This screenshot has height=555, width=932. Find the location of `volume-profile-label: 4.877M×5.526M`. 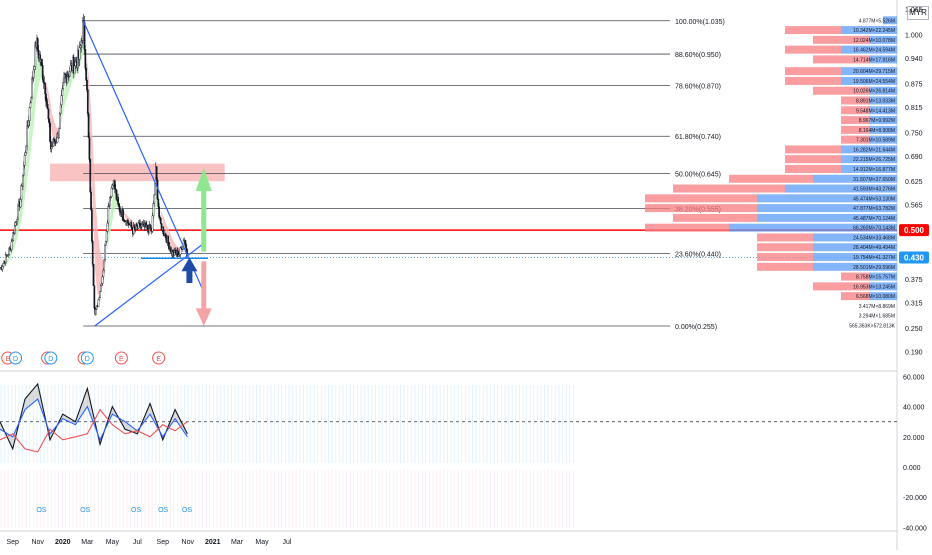

volume-profile-label: 4.877M×5.526M is located at coordinates (877, 21).